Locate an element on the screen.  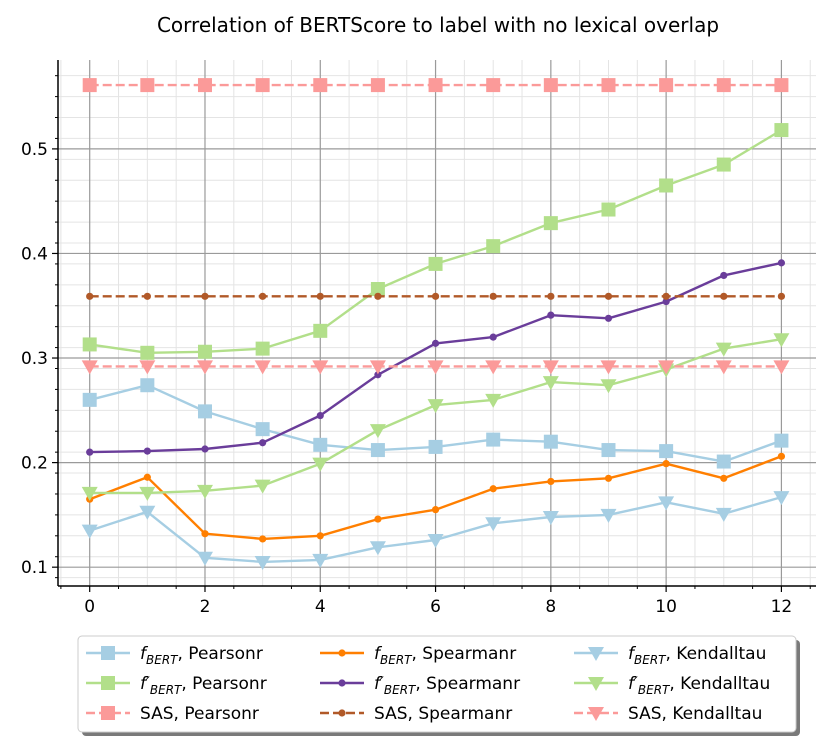
legend-label-main: SAS is located at coordinates (645, 714).